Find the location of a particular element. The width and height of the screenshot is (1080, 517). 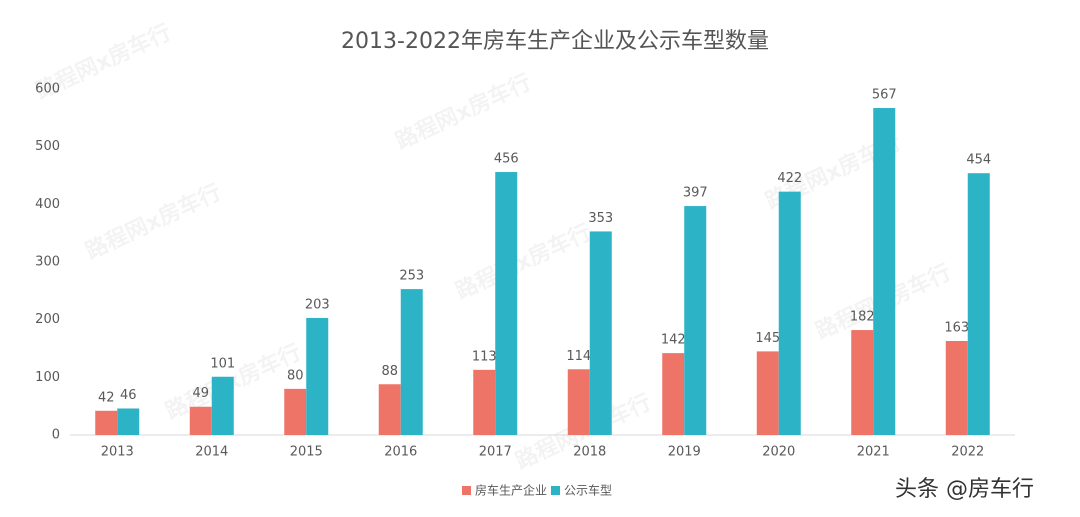

x-tick-label: 2014 is located at coordinates (211, 452).